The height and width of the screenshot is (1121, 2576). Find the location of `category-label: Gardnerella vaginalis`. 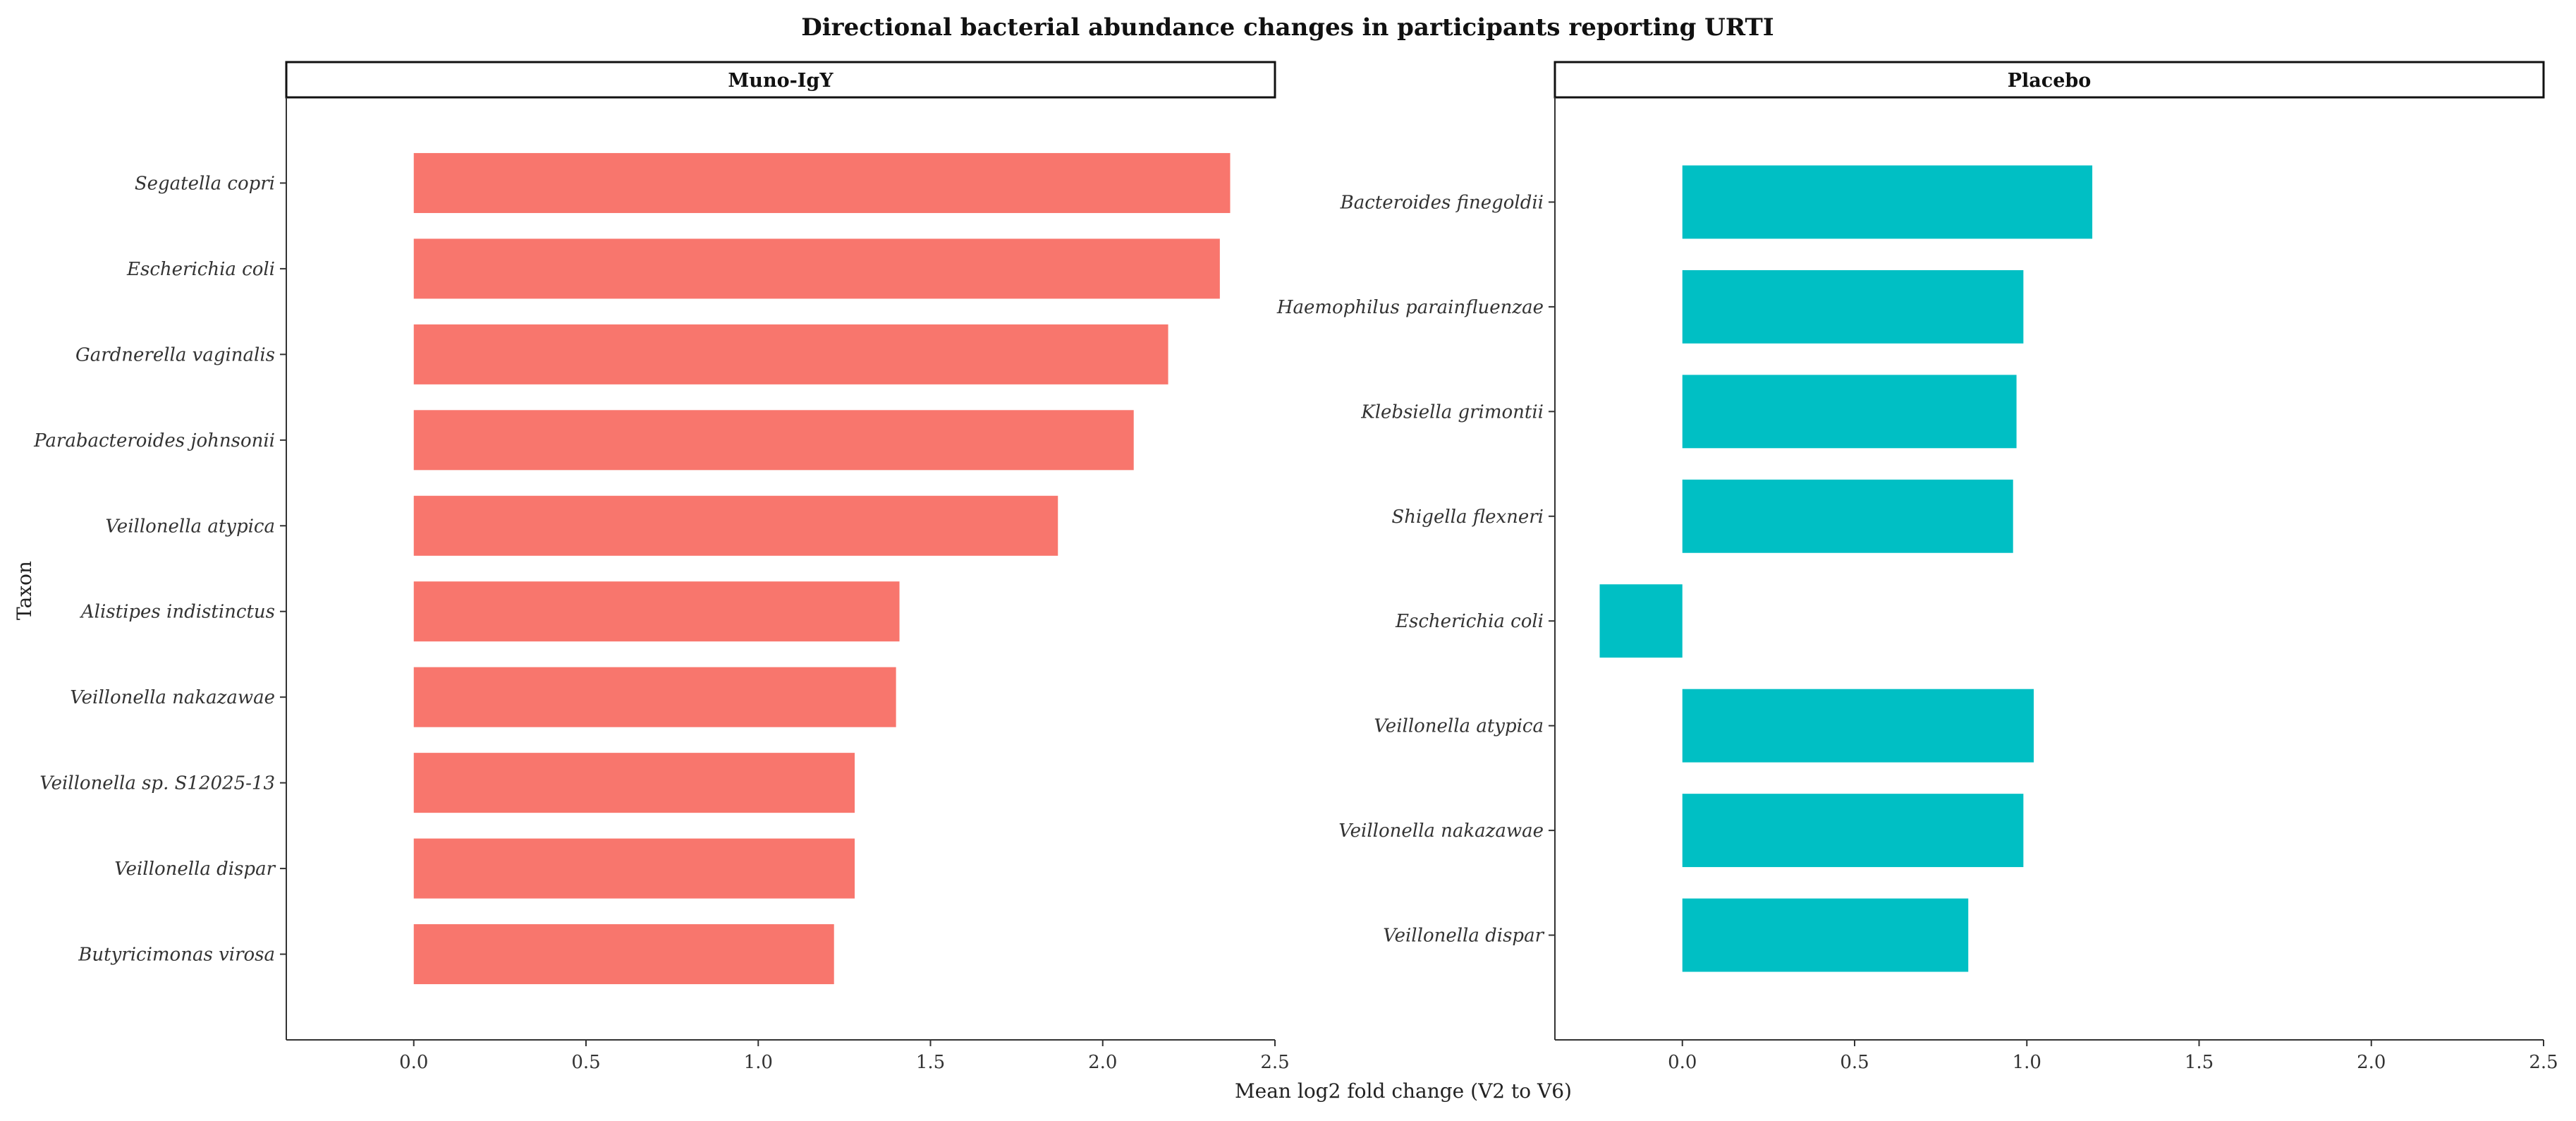

category-label: Gardnerella vaginalis is located at coordinates (175, 354).